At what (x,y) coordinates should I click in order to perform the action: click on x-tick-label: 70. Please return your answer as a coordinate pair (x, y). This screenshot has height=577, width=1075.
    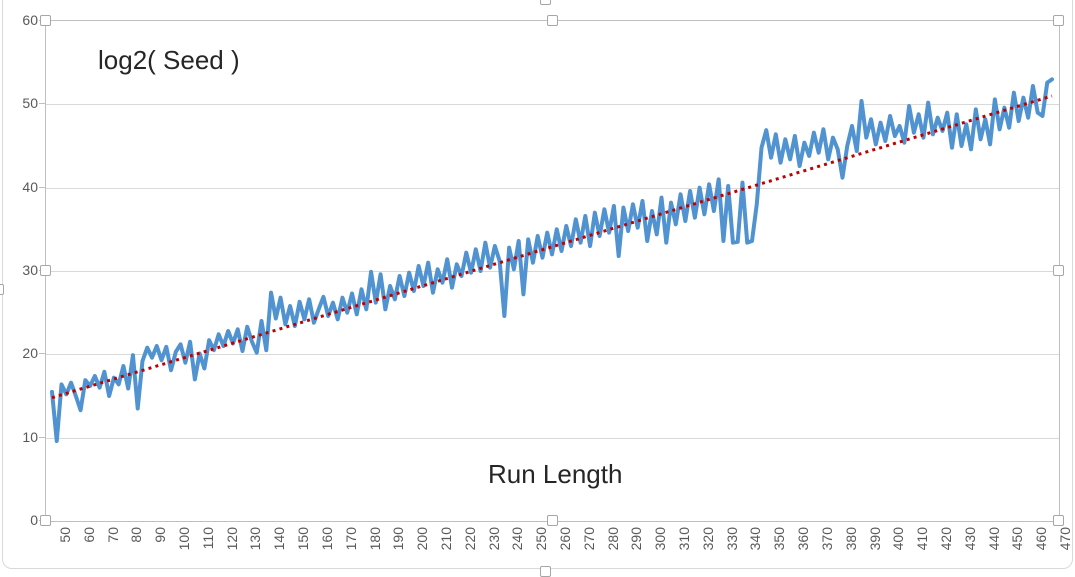
    Looking at the image, I should click on (112, 535).